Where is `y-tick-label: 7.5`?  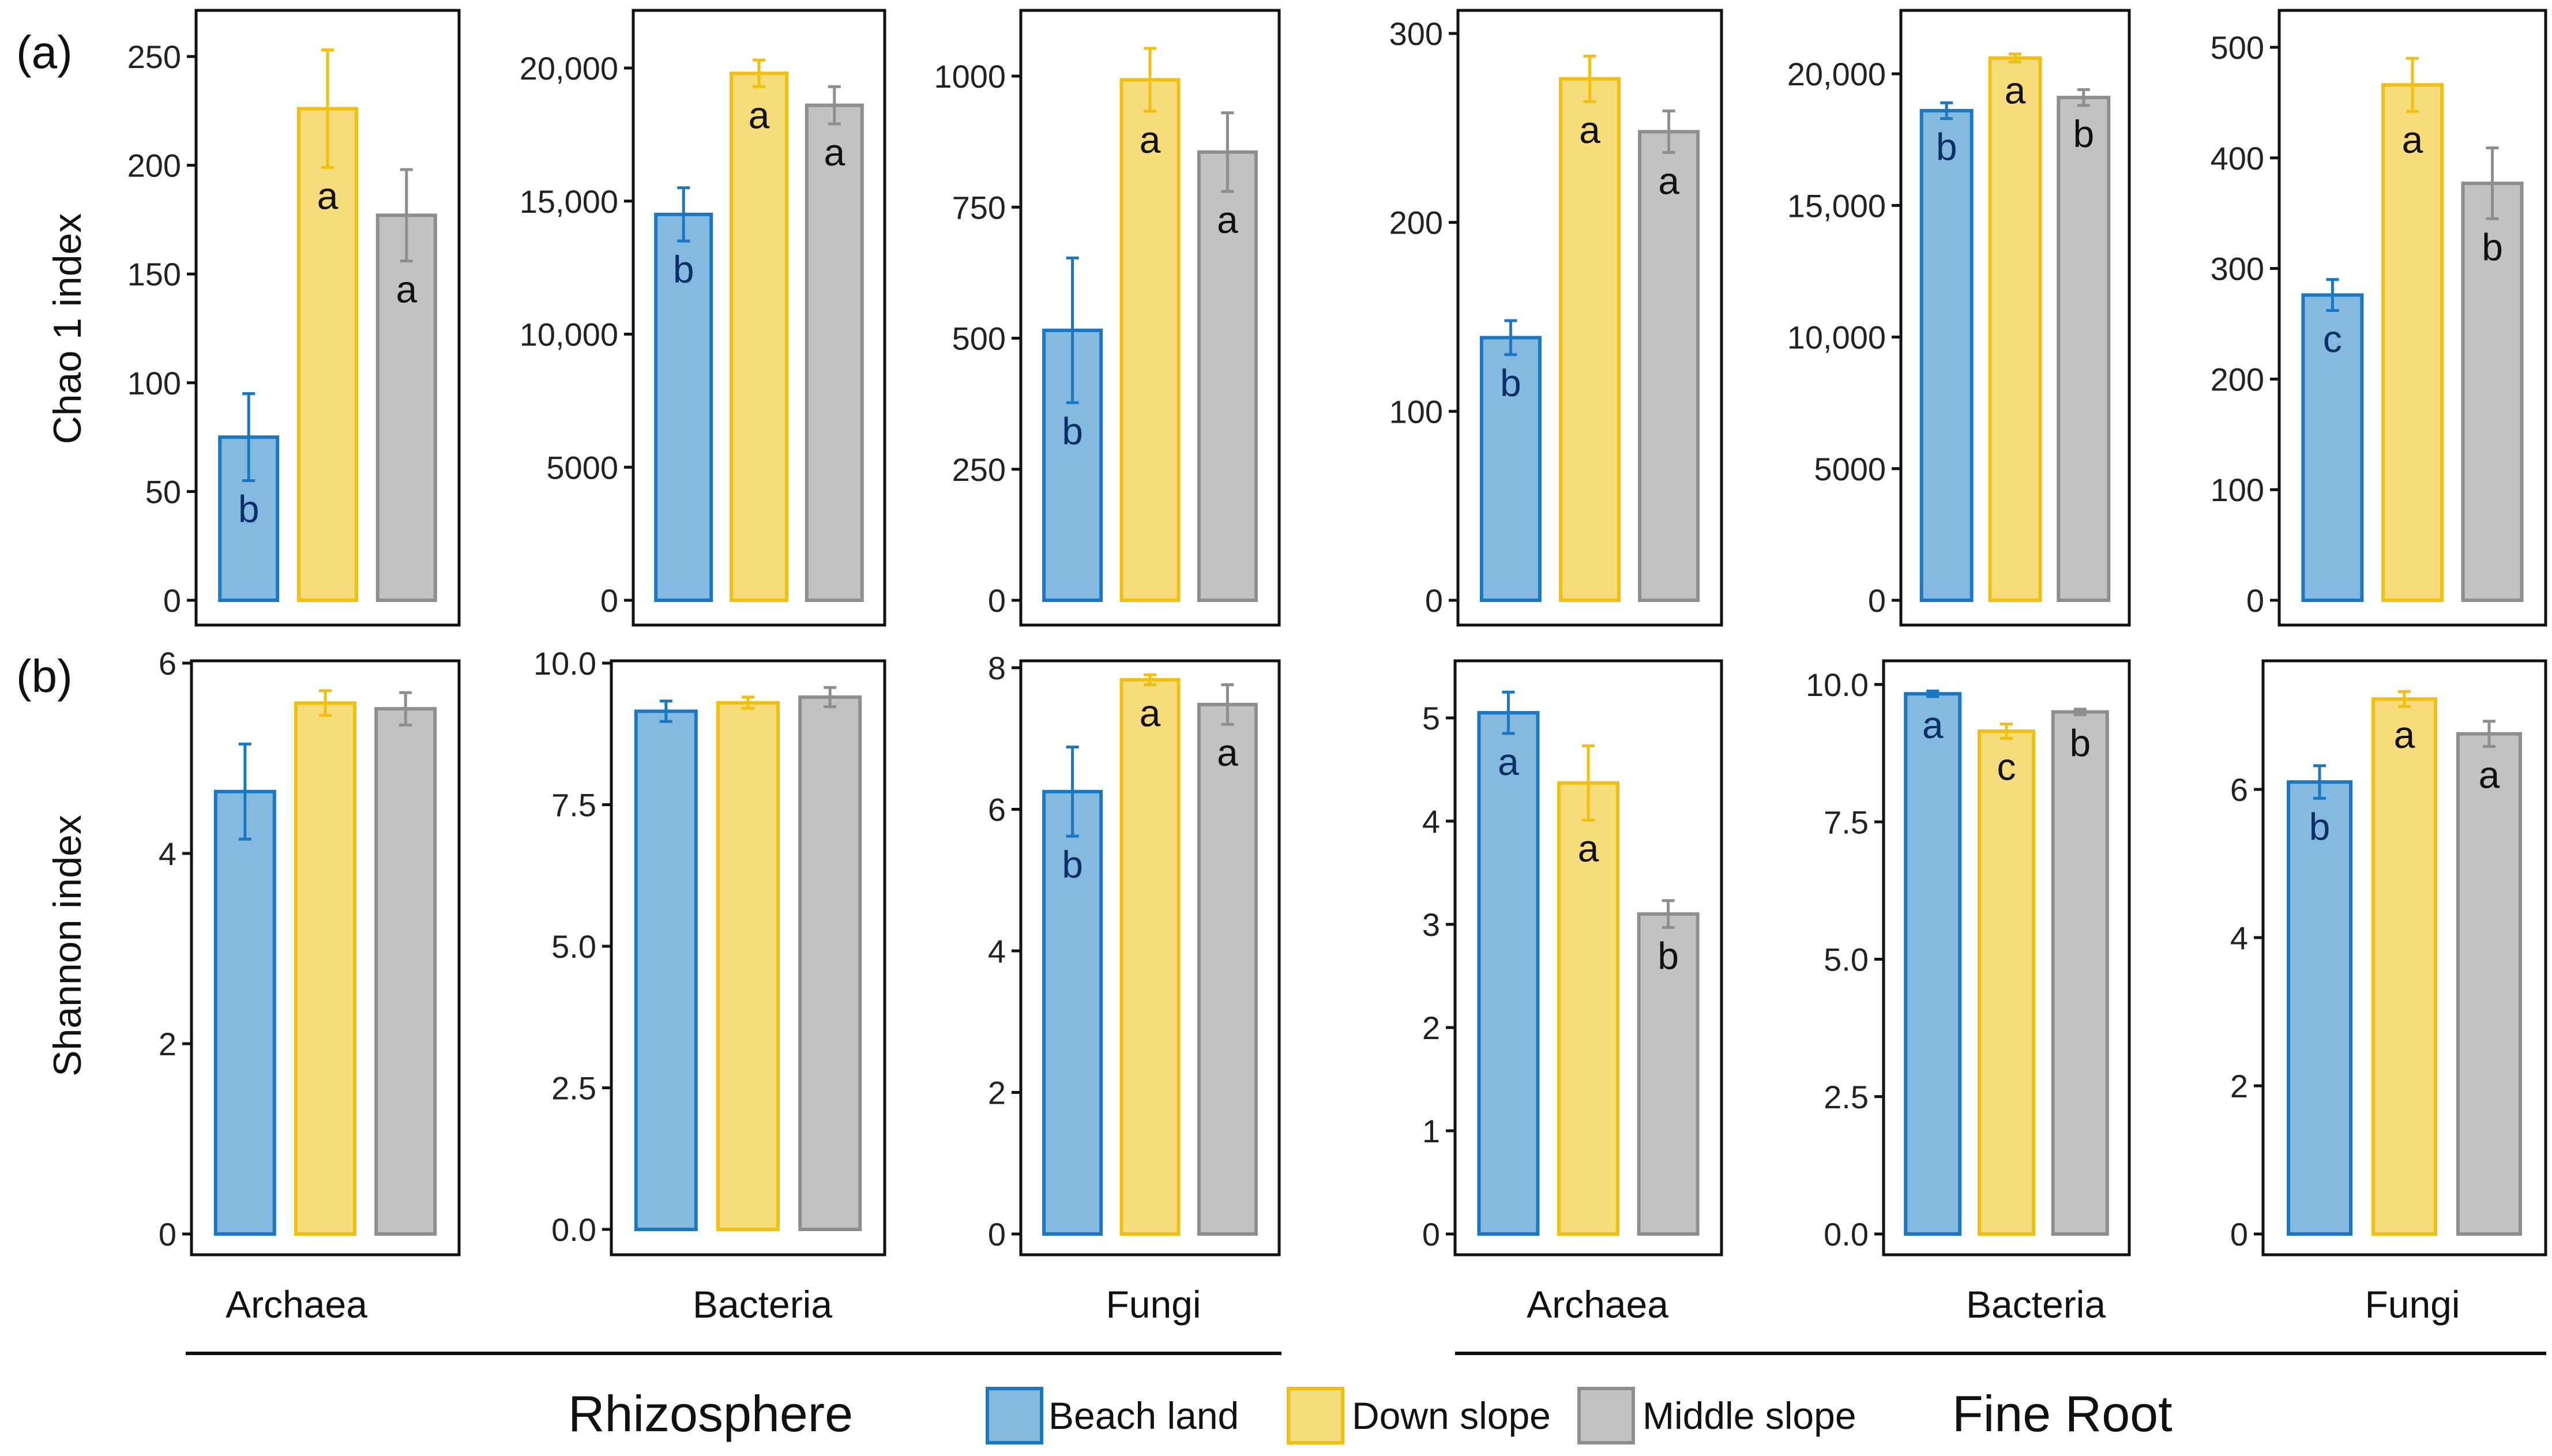
y-tick-label: 7.5 is located at coordinates (1846, 822).